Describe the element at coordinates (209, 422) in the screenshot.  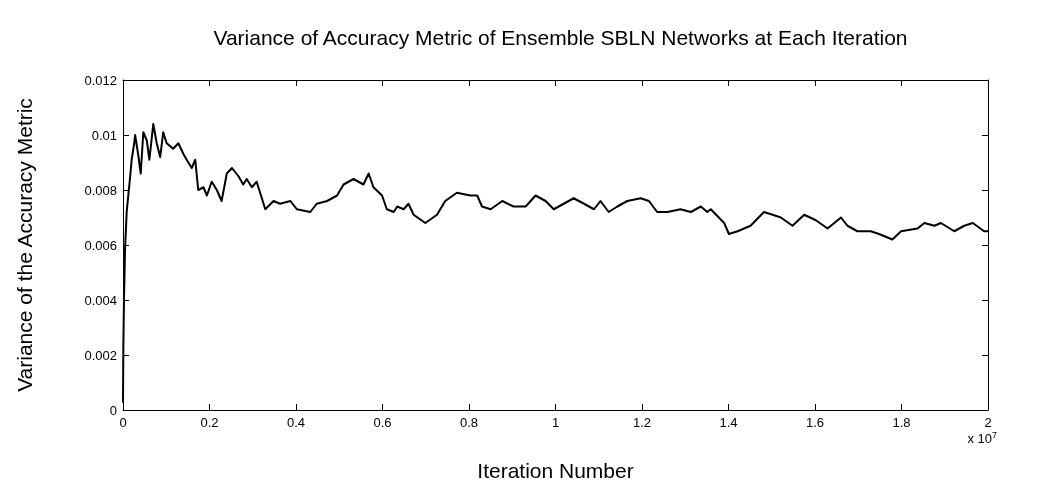
I see `x-tick-label: 0.2` at that location.